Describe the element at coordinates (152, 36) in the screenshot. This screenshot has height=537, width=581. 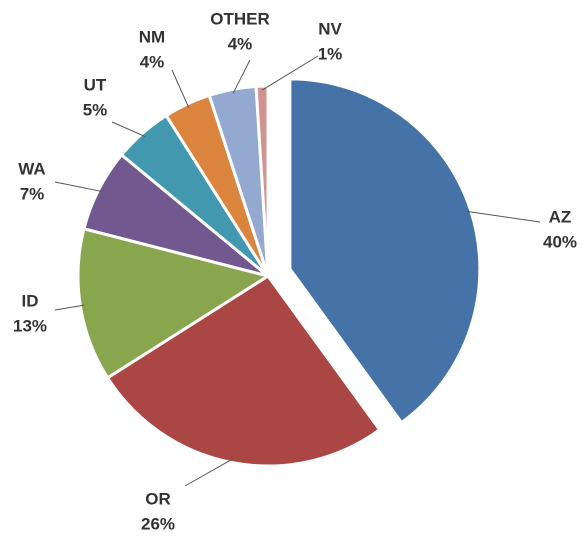
I see `slice-label: NM` at that location.